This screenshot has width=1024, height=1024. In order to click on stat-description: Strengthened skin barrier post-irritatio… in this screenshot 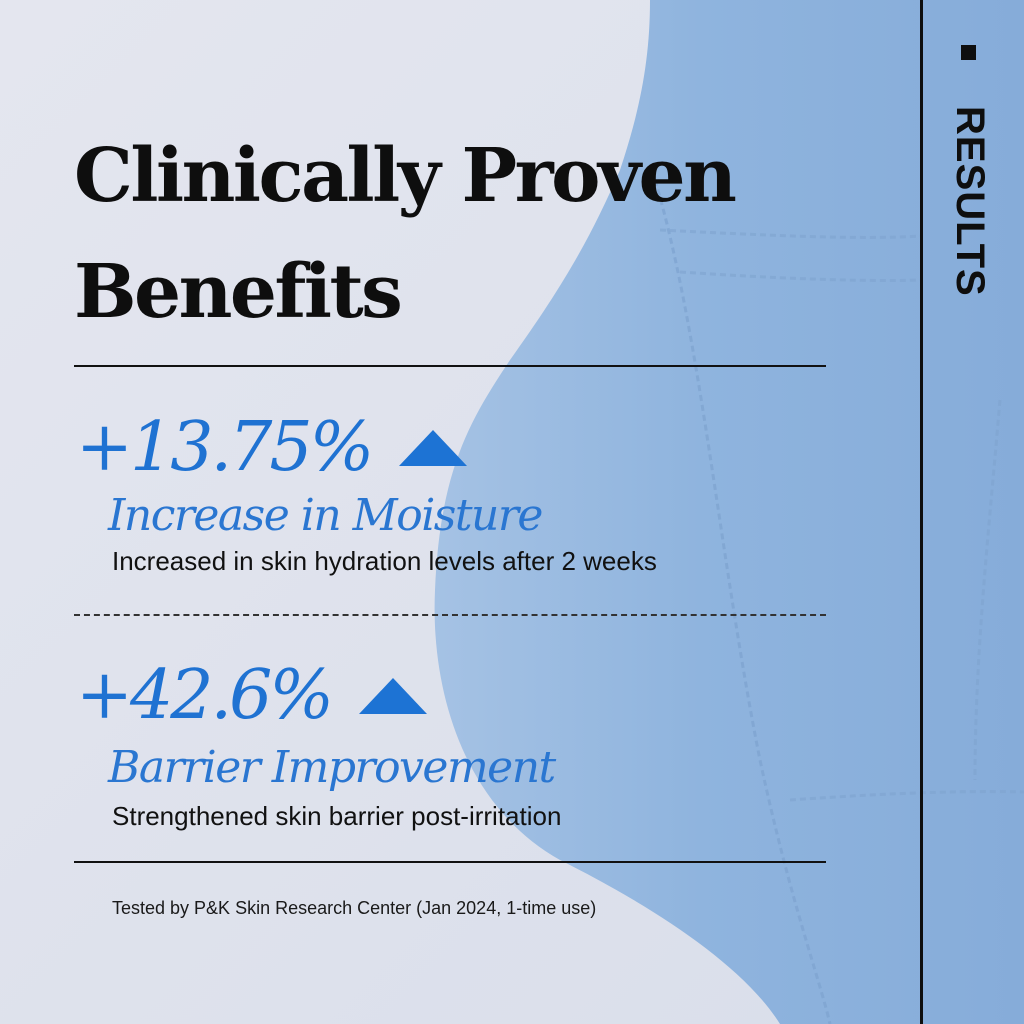, I will do `click(337, 816)`.